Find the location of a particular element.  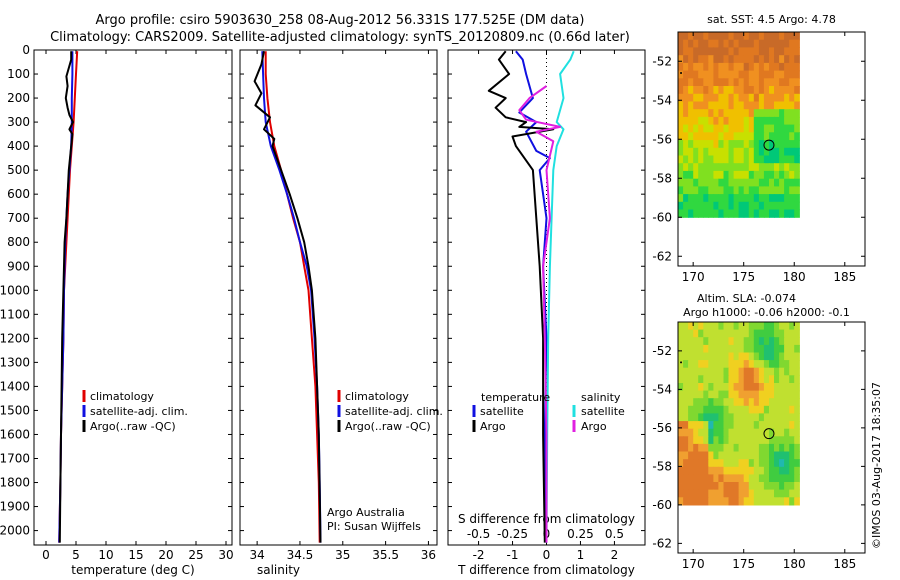

salinity-satellite-diff-line is located at coordinates (560, 296).